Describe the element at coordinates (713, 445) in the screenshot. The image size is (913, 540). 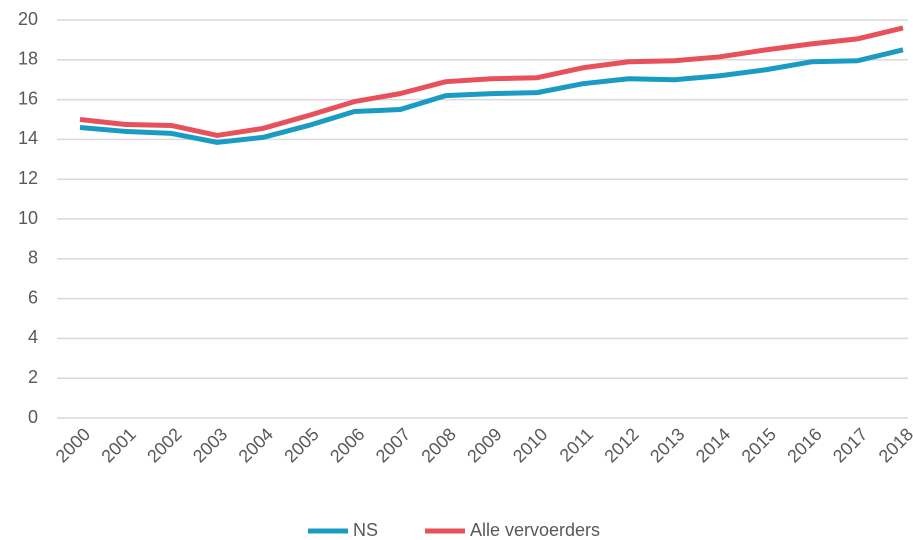
I see `x-tick-label: 2014` at that location.